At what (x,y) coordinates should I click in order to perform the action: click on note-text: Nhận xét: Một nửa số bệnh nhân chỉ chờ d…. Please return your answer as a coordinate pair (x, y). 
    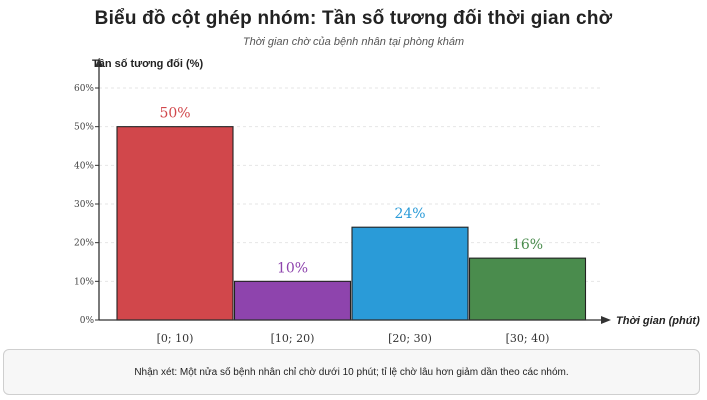
    Looking at the image, I should click on (351, 372).